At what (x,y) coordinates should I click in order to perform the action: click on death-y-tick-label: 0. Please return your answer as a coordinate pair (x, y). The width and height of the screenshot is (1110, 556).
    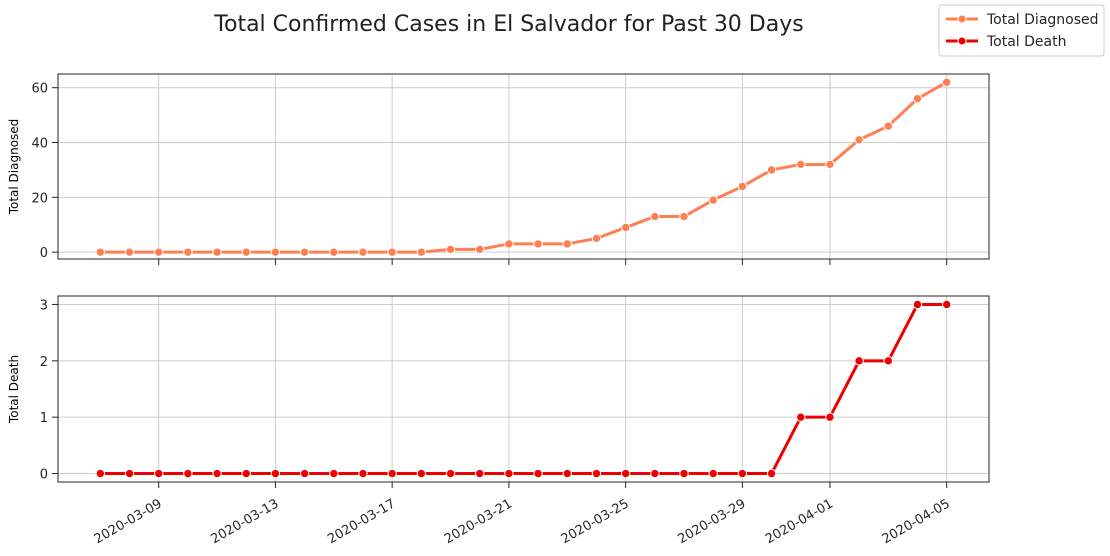
    Looking at the image, I should click on (44, 475).